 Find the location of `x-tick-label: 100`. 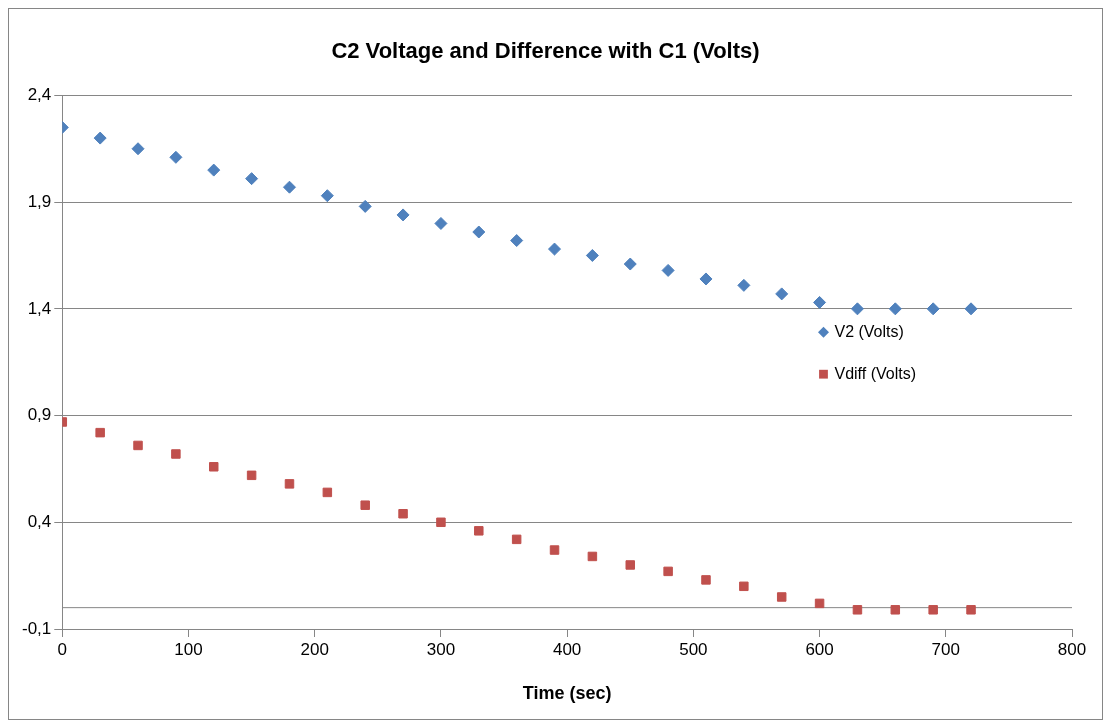

x-tick-label: 100 is located at coordinates (188, 649).